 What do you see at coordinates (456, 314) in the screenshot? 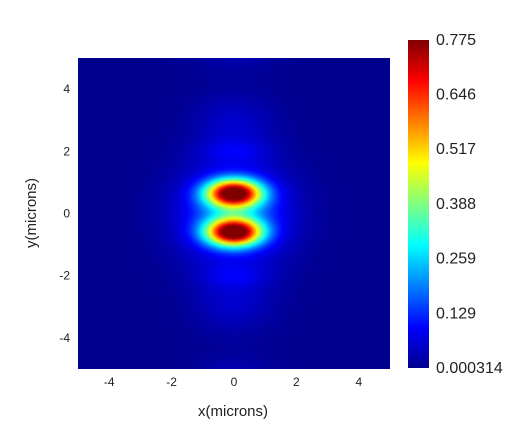
I see `colorbar-tick-label: 0.129` at bounding box center [456, 314].